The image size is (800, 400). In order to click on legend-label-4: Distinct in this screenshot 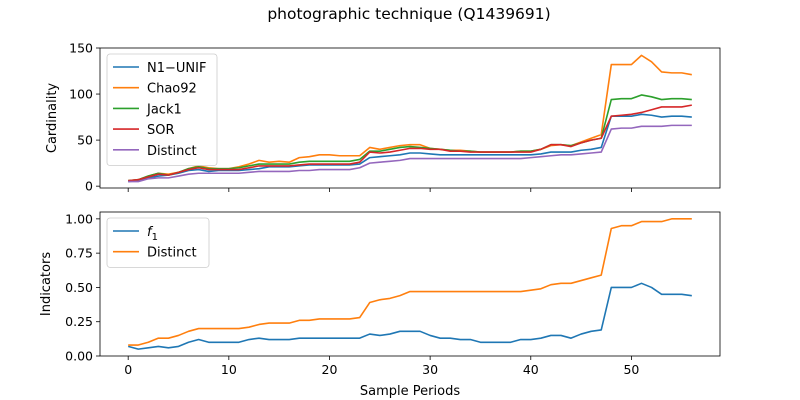, I will do `click(172, 151)`.